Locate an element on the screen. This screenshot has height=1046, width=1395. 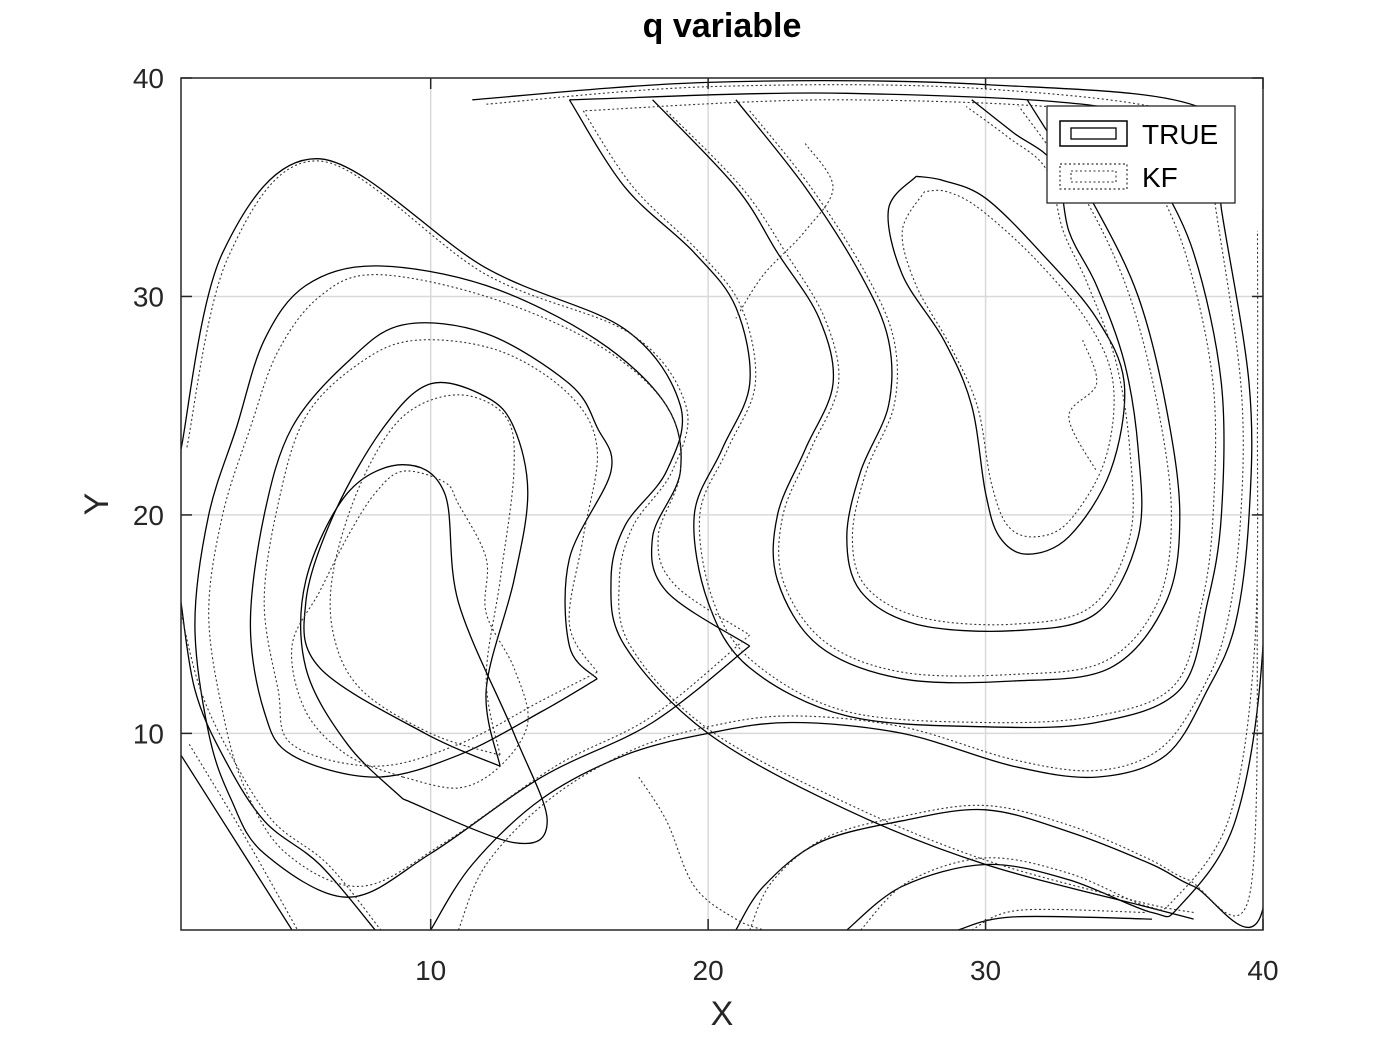
legend-box is located at coordinates (1141, 154).